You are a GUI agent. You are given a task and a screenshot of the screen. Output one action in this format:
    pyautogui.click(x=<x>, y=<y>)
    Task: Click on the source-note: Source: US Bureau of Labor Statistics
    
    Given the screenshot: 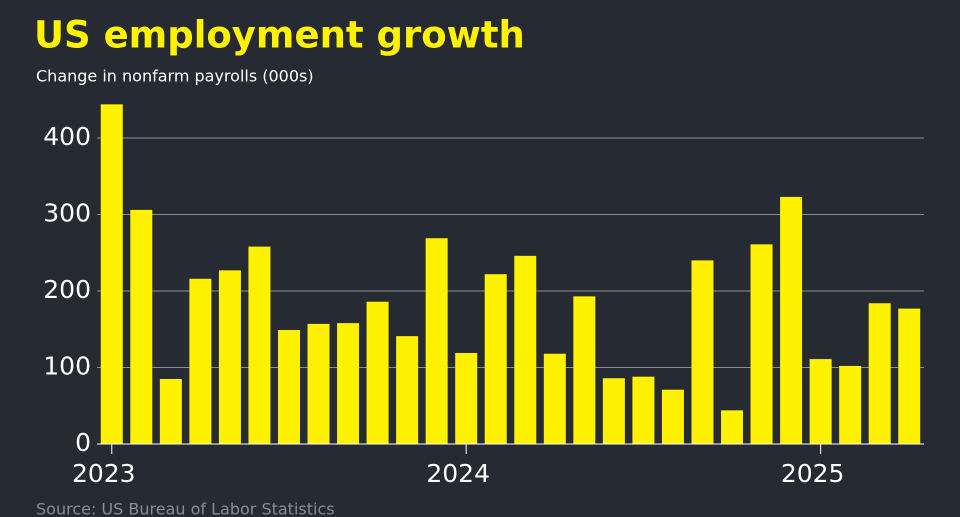 What is the action you would take?
    pyautogui.click(x=185, y=508)
    